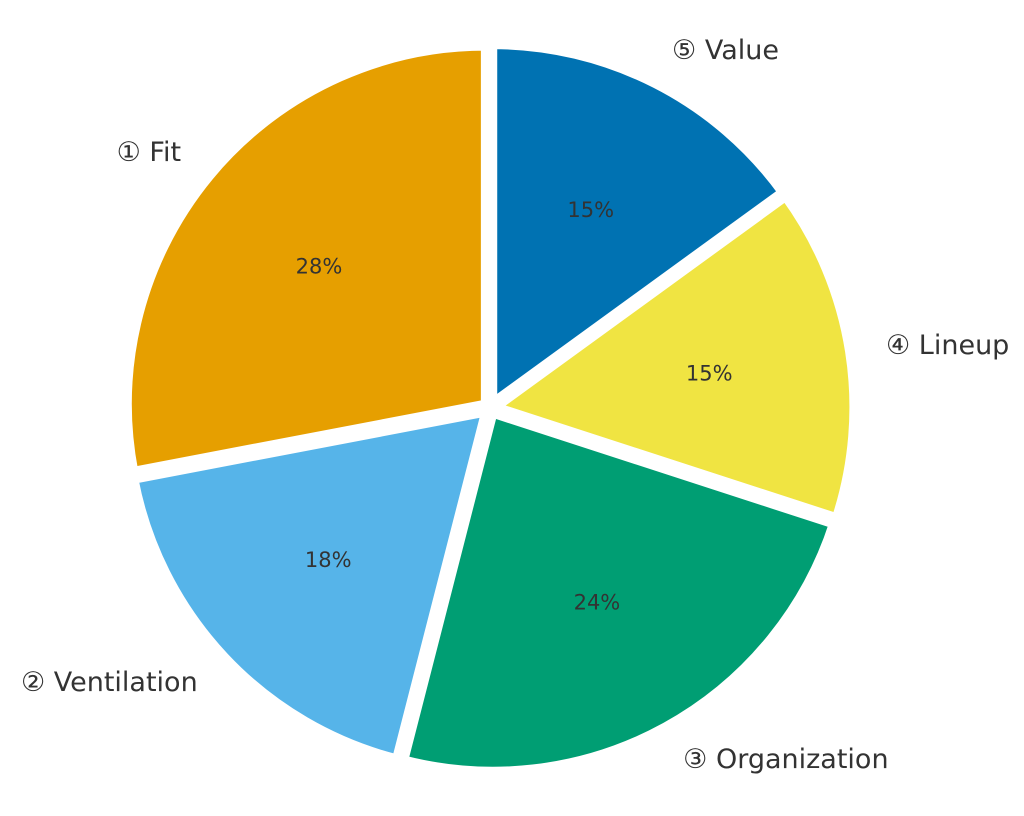 The width and height of the screenshot is (1024, 816). Describe the element at coordinates (590, 210) in the screenshot. I see `percentage-label-value: 15%` at that location.